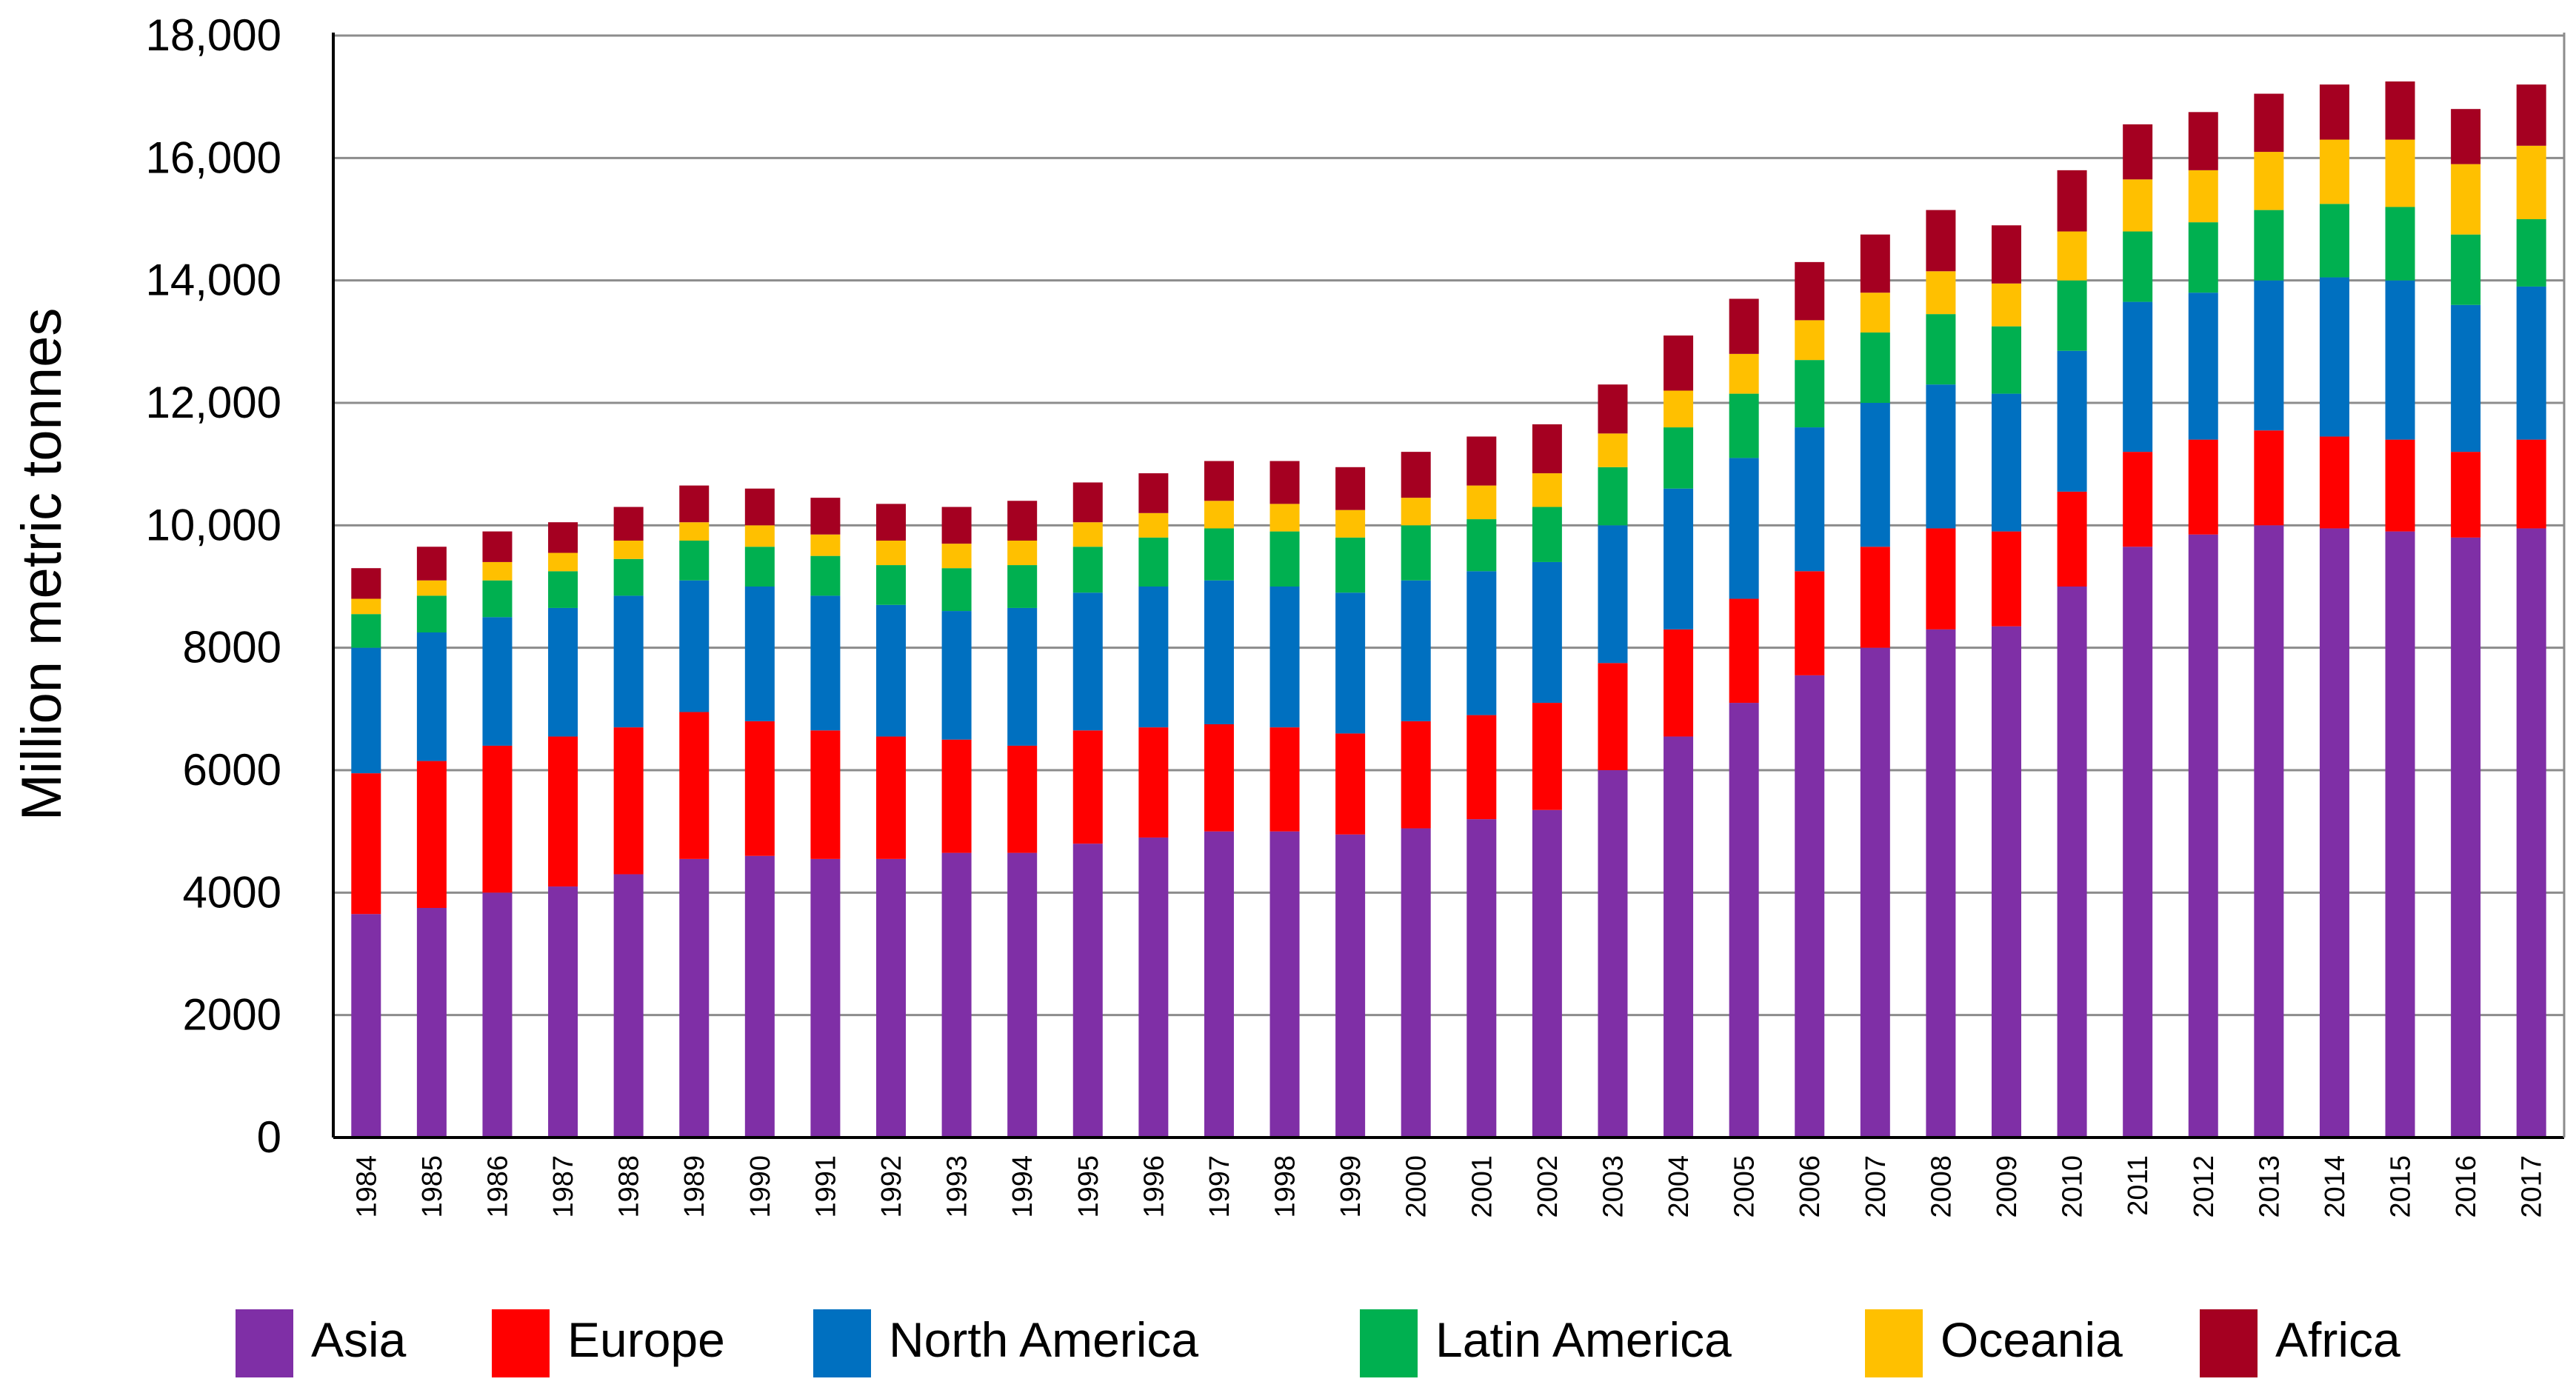  I want to click on x-tick-label: 2014, so click(2335, 1186).